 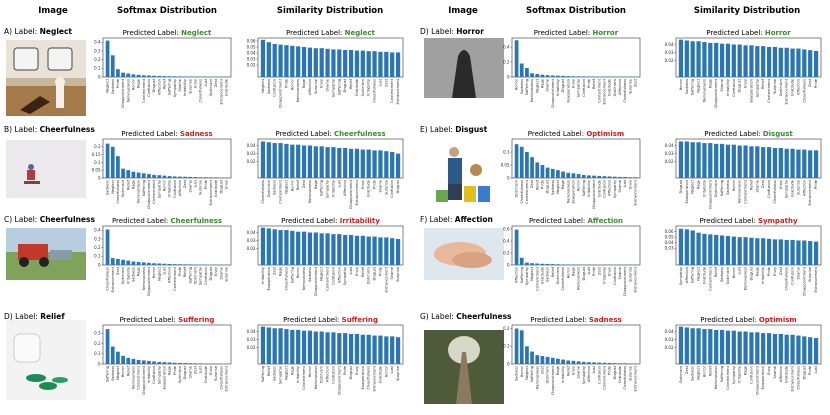 What do you see at coordinates (190, 371) in the screenshot?
I see `category-label-D-softmax-16: Shame` at bounding box center [190, 371].